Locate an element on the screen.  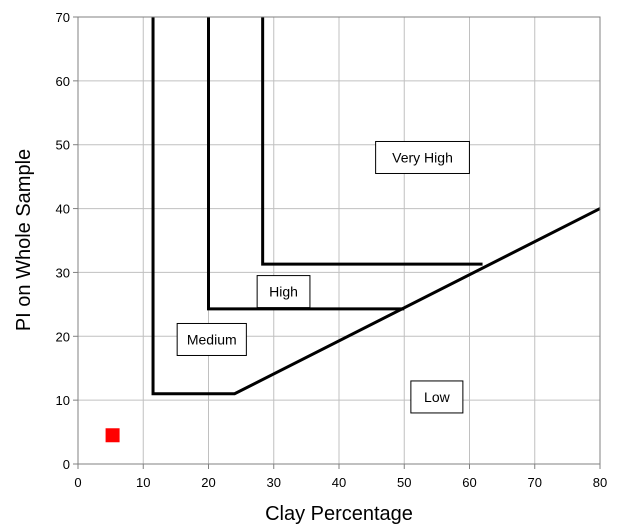
y-tick-label: 10 is located at coordinates (63, 400).